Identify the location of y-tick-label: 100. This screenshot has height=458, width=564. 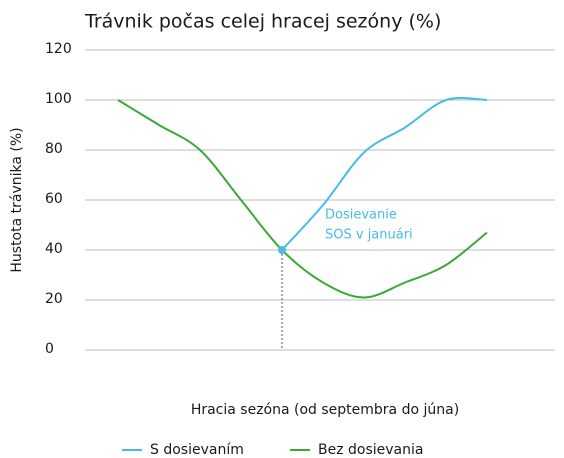
(58, 99).